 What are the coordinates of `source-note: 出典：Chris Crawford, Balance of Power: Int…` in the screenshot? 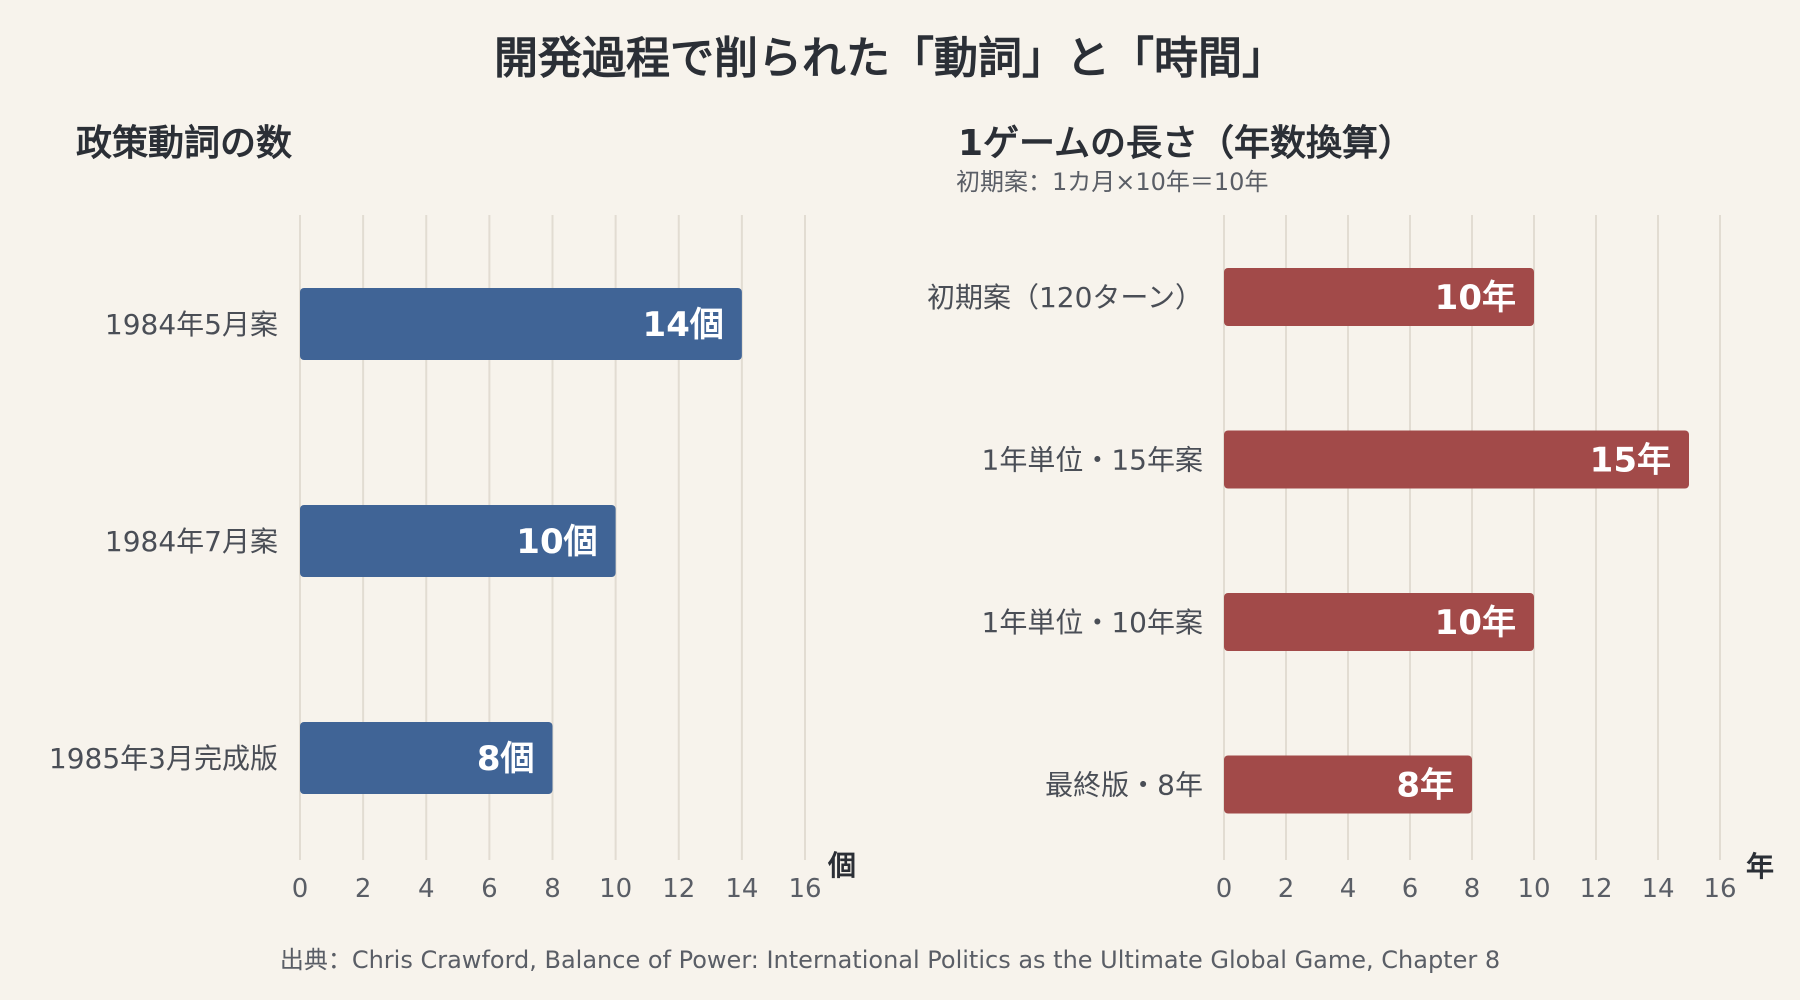 It's located at (890, 960).